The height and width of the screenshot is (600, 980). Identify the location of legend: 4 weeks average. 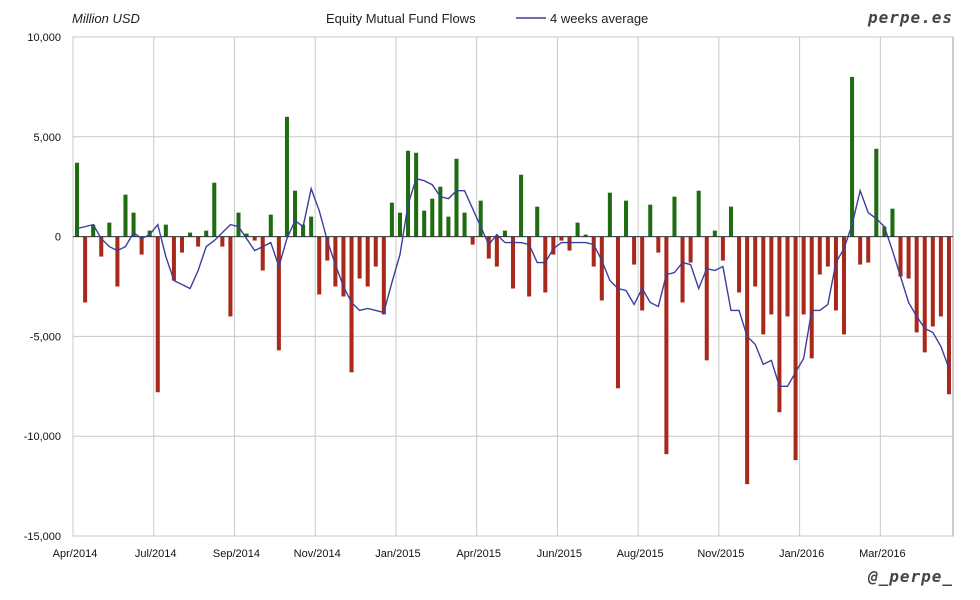
(582, 18).